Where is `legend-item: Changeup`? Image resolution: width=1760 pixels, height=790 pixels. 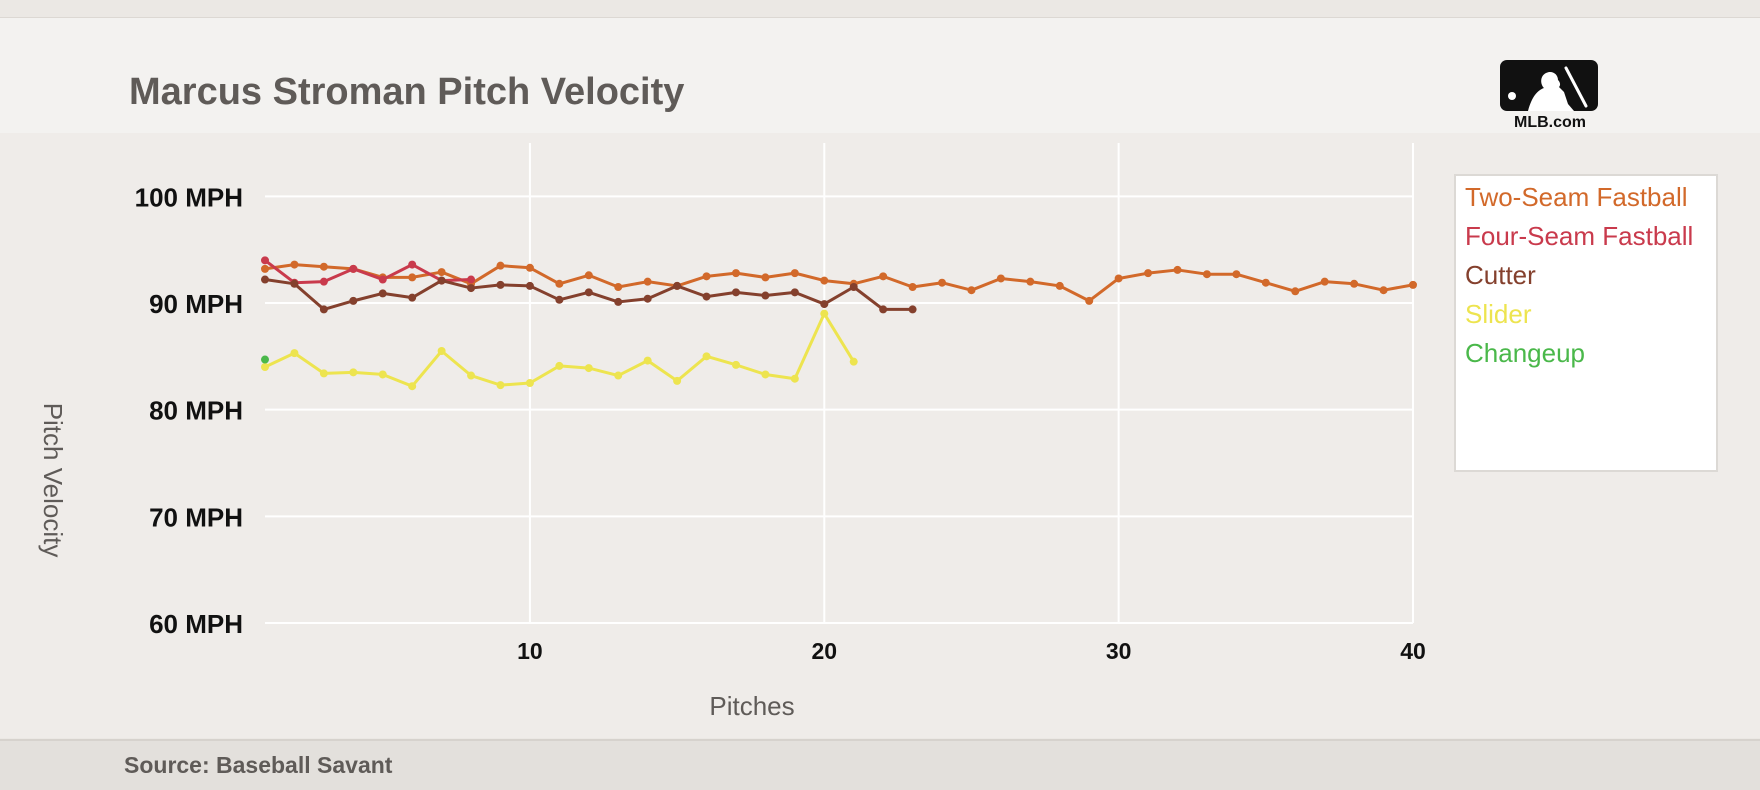 legend-item: Changeup is located at coordinates (1525, 353).